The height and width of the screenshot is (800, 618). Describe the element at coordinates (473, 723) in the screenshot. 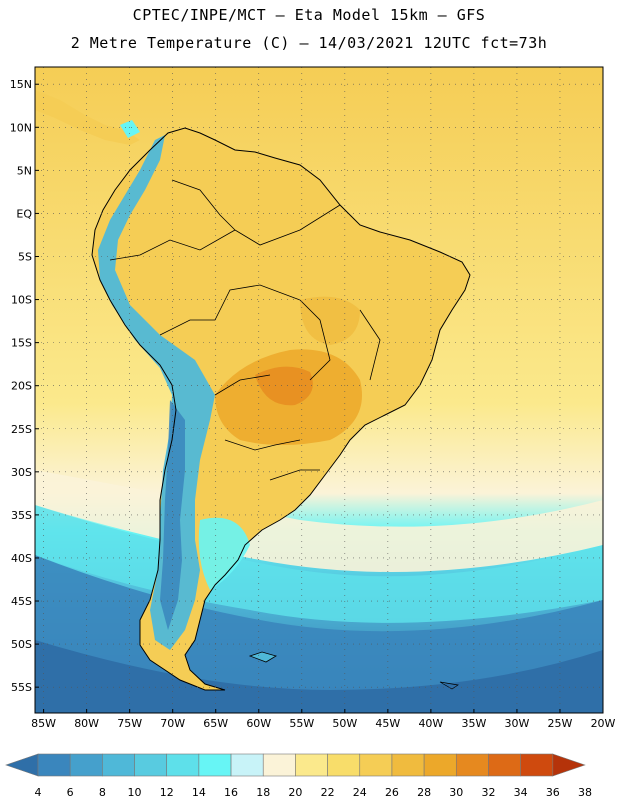

I see `lon-label: 35W` at that location.